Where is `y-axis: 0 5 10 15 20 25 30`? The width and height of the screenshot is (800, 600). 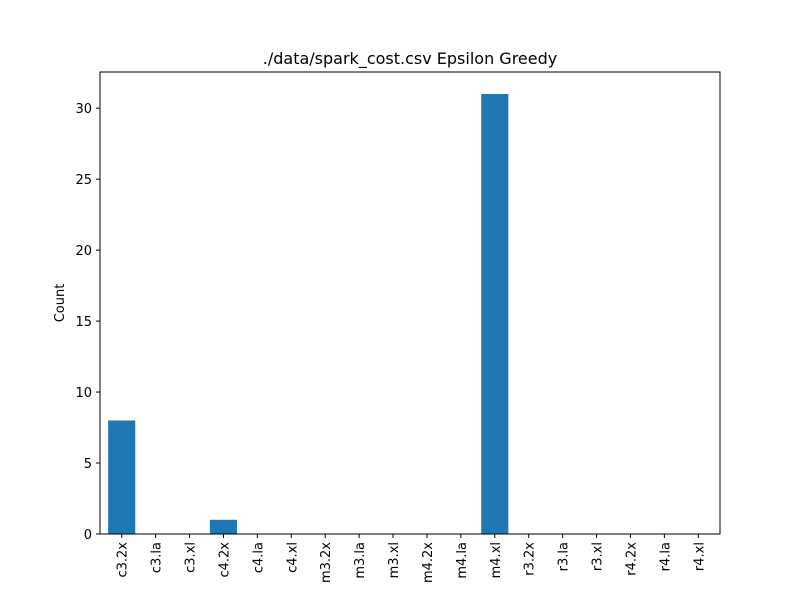
y-axis: 0 5 10 15 20 25 30 is located at coordinates (87, 322).